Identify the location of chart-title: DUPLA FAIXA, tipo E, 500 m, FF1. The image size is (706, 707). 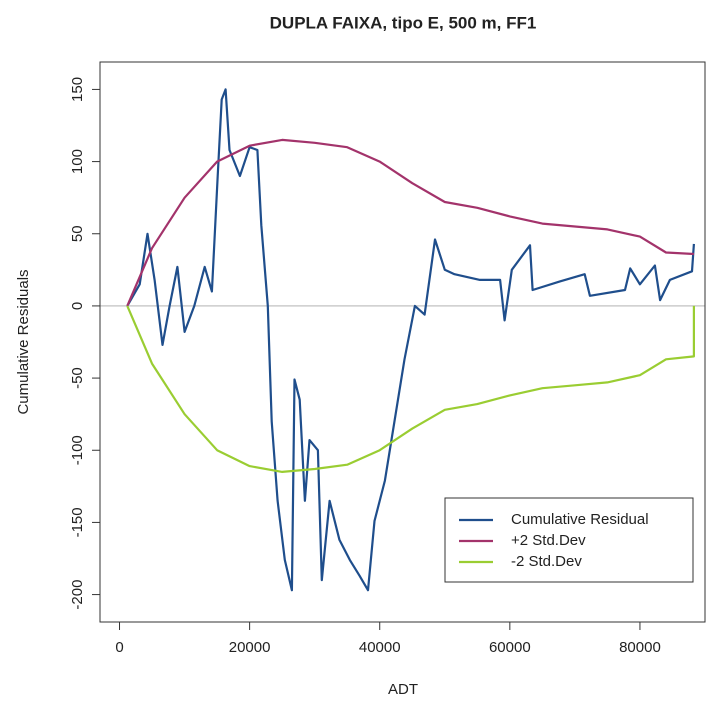
(403, 22).